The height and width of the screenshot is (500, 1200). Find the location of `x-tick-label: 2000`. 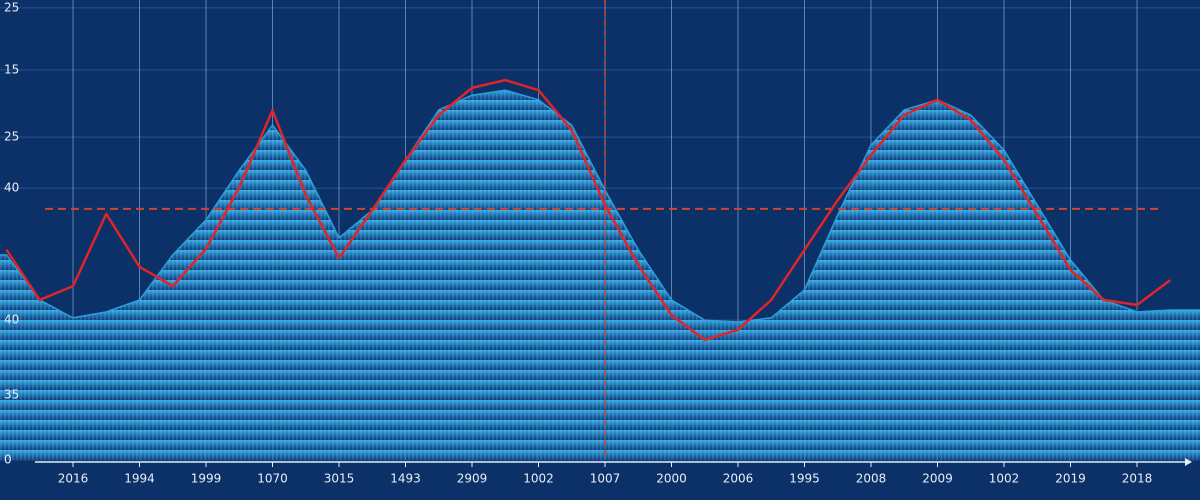

x-tick-label: 2000 is located at coordinates (671, 479).